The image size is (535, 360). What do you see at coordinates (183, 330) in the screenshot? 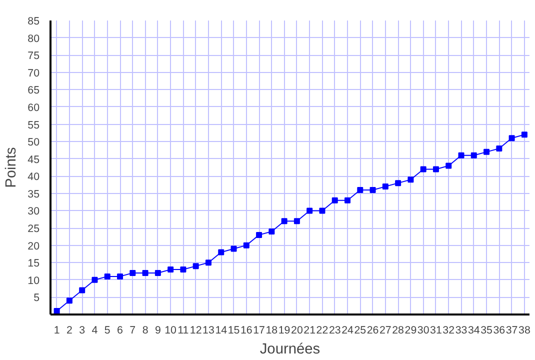
I see `x-tick-label: 11` at bounding box center [183, 330].